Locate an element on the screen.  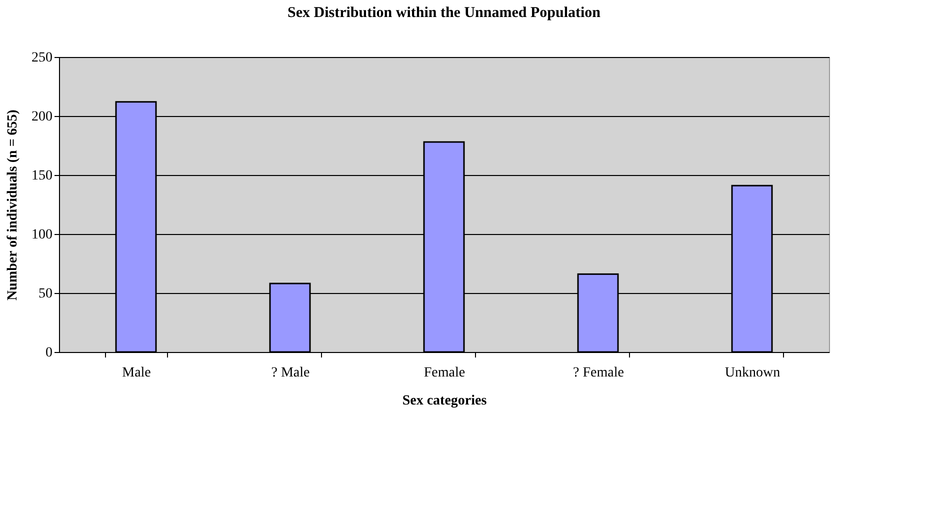
chart-title: Sex Distribution within the Unnamed Population is located at coordinates (445, 13).